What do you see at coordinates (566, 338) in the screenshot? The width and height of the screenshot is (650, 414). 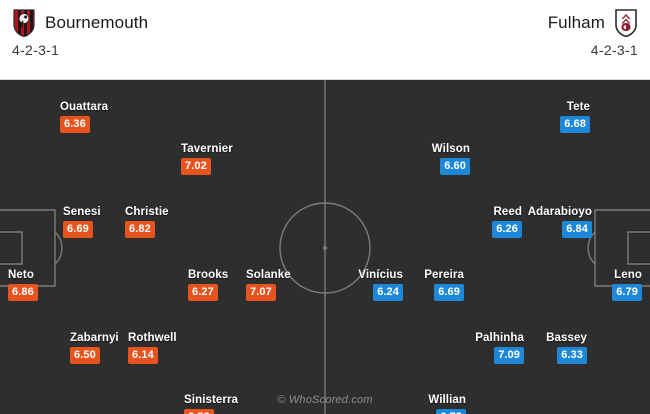 I see `player-name: Bassey` at bounding box center [566, 338].